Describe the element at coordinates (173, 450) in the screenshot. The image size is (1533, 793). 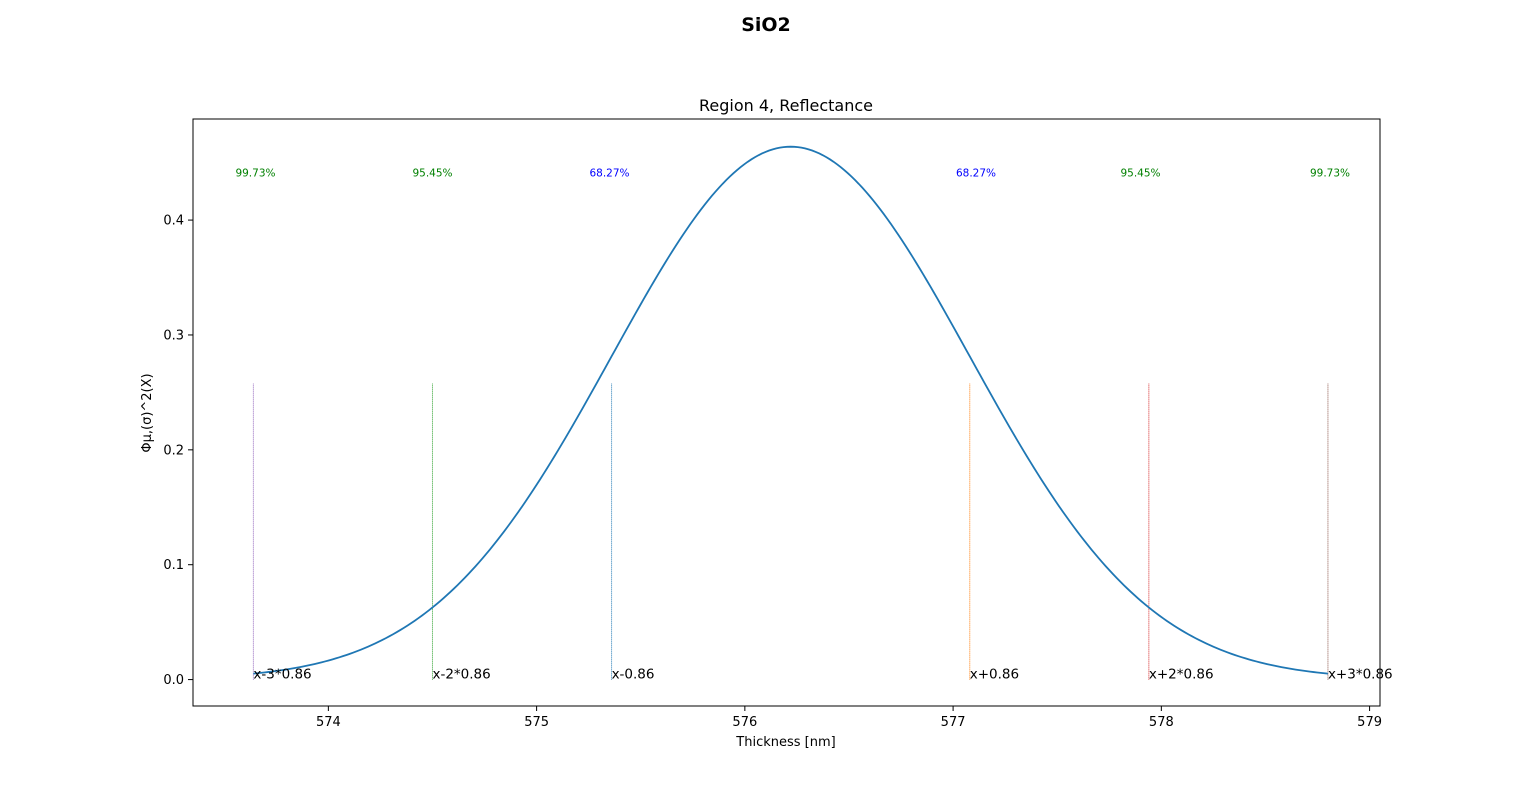
I see `y-tick-label-2: 0.2` at that location.